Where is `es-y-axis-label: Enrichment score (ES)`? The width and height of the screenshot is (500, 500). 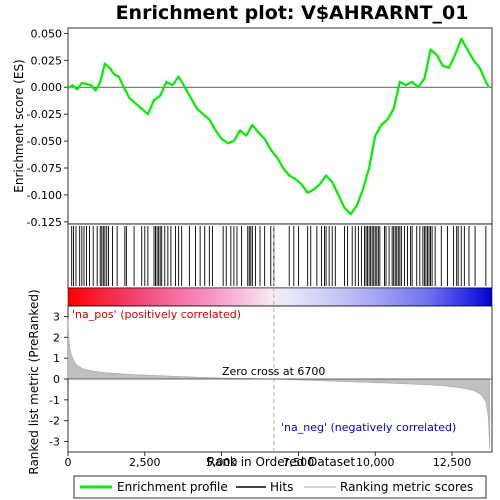 es-y-axis-label: Enrichment score (ES) is located at coordinates (19, 125).